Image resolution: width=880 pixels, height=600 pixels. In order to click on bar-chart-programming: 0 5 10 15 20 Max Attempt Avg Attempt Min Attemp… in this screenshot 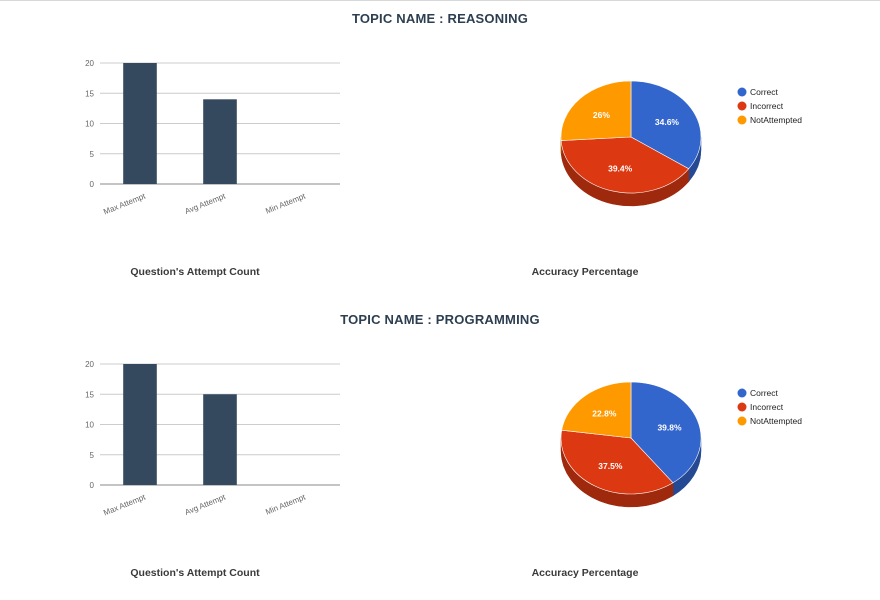, I will do `click(212, 439)`.